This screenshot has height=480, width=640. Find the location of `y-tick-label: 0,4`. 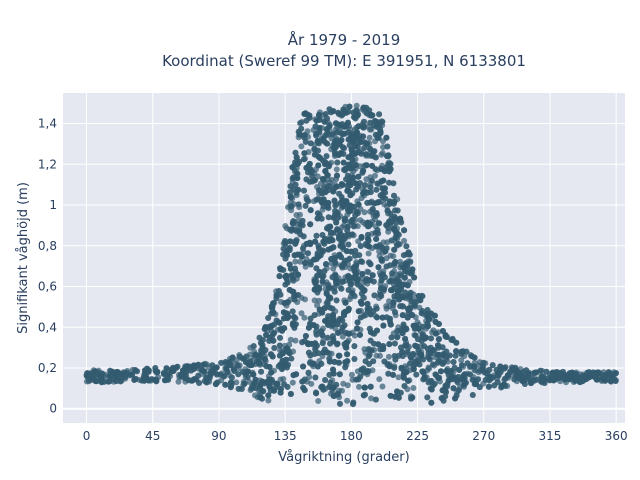

y-tick-label: 0,4 is located at coordinates (47, 327).